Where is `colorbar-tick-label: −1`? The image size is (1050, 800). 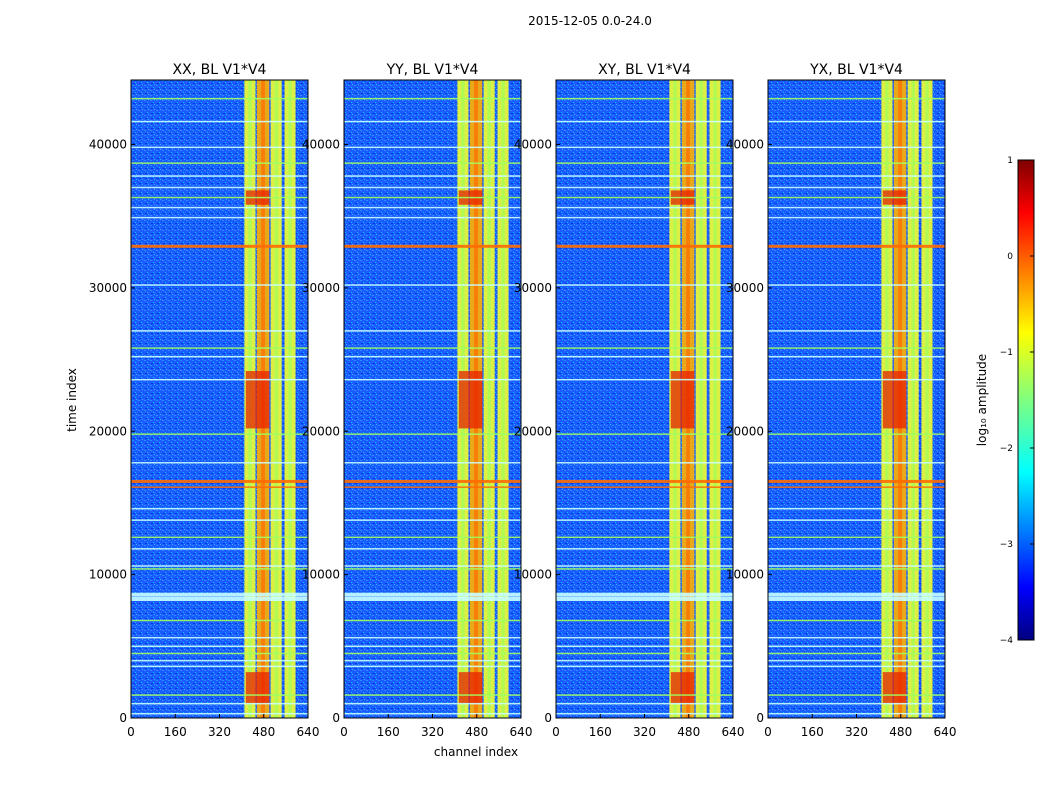
colorbar-tick-label: −1 is located at coordinates (1006, 353).